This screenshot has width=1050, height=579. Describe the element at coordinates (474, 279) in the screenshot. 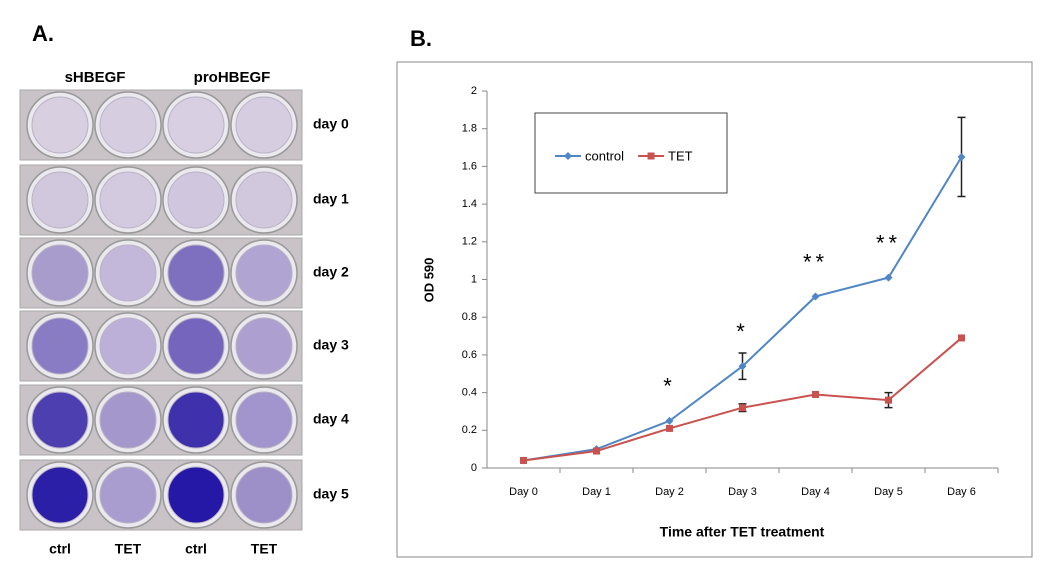

I see `y-tick-label: 1` at that location.